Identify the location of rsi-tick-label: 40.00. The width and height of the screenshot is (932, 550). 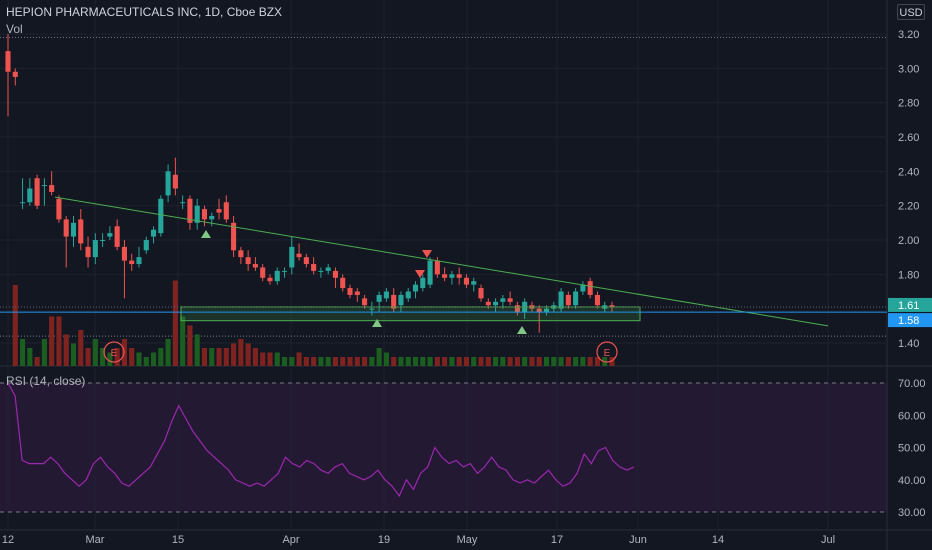
(912, 481).